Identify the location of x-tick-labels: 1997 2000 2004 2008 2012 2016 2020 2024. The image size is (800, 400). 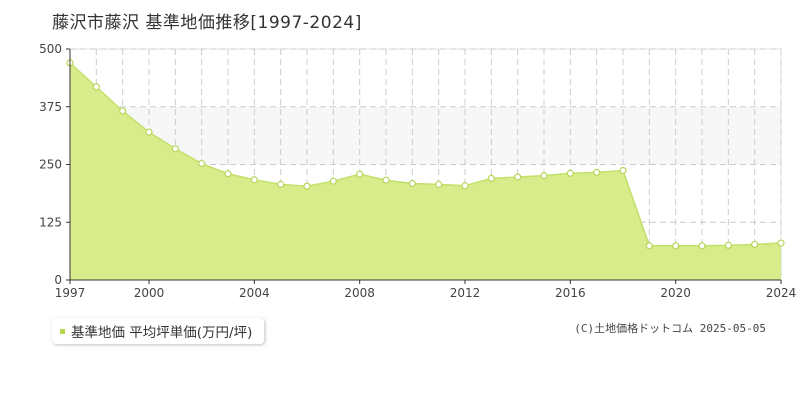
(426, 293).